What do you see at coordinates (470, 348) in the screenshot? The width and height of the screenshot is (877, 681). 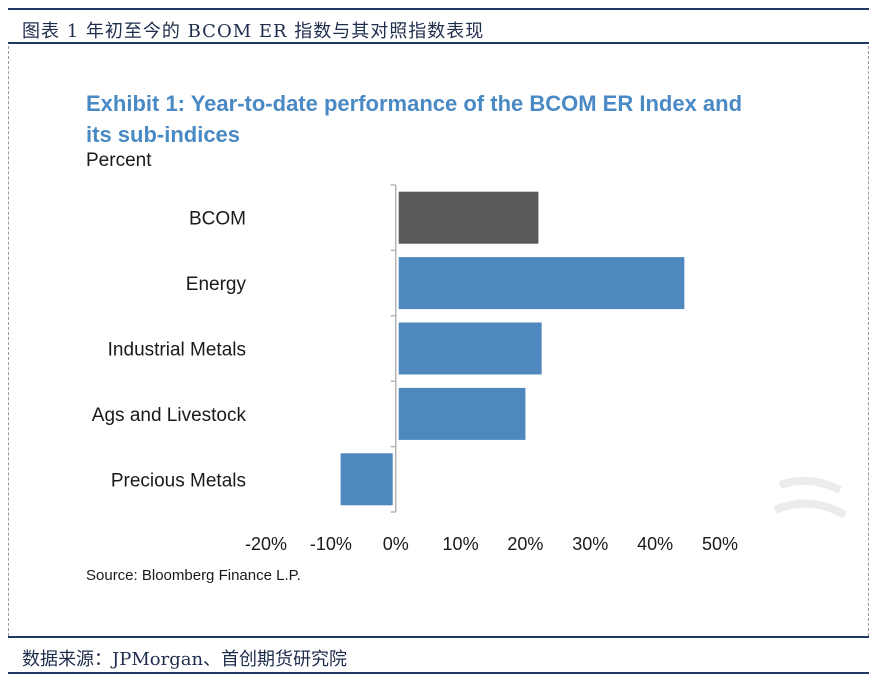 I see `bar-industrial-metals` at bounding box center [470, 348].